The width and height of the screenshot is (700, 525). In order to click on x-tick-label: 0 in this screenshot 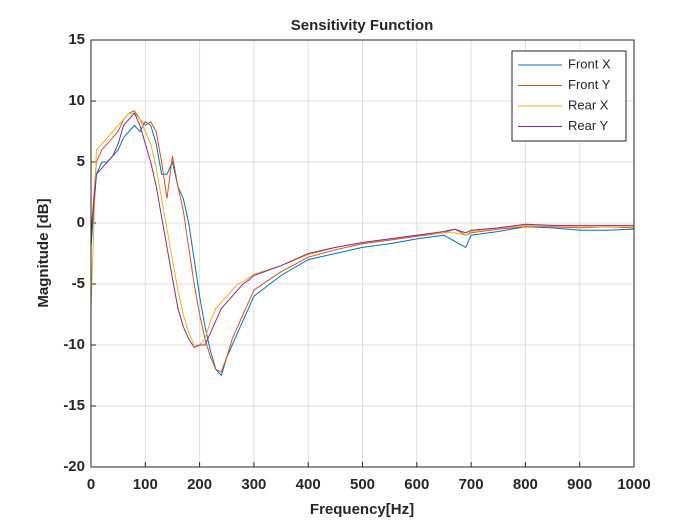, I will do `click(91, 484)`.